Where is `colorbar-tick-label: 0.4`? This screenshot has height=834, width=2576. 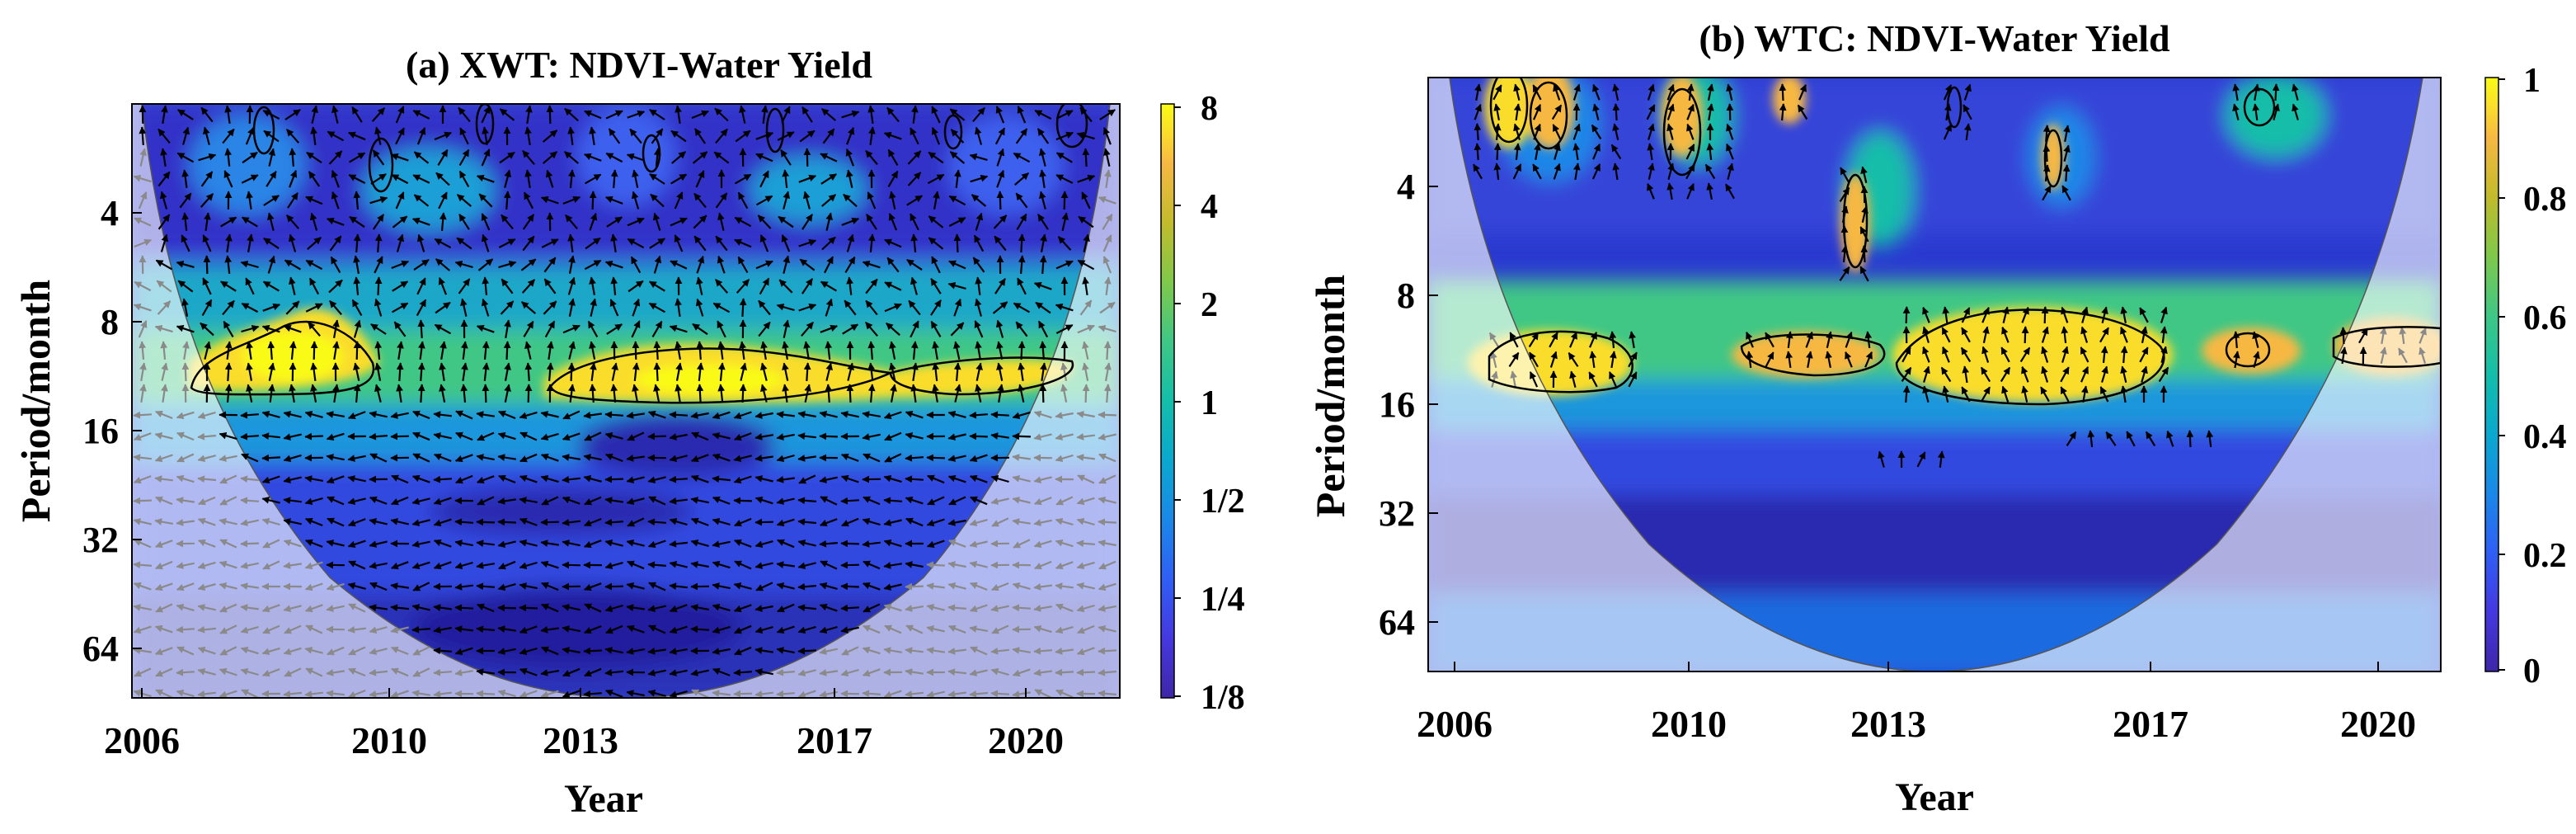
colorbar-tick-label: 0.4 is located at coordinates (2545, 437).